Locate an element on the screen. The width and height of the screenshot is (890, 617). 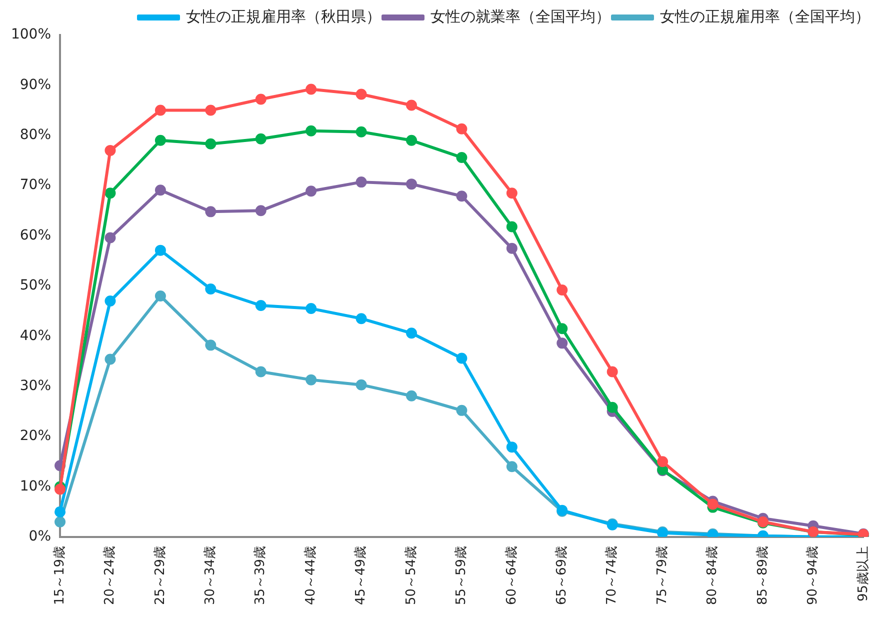
y-tick-label: 40% is located at coordinates (36, 336).